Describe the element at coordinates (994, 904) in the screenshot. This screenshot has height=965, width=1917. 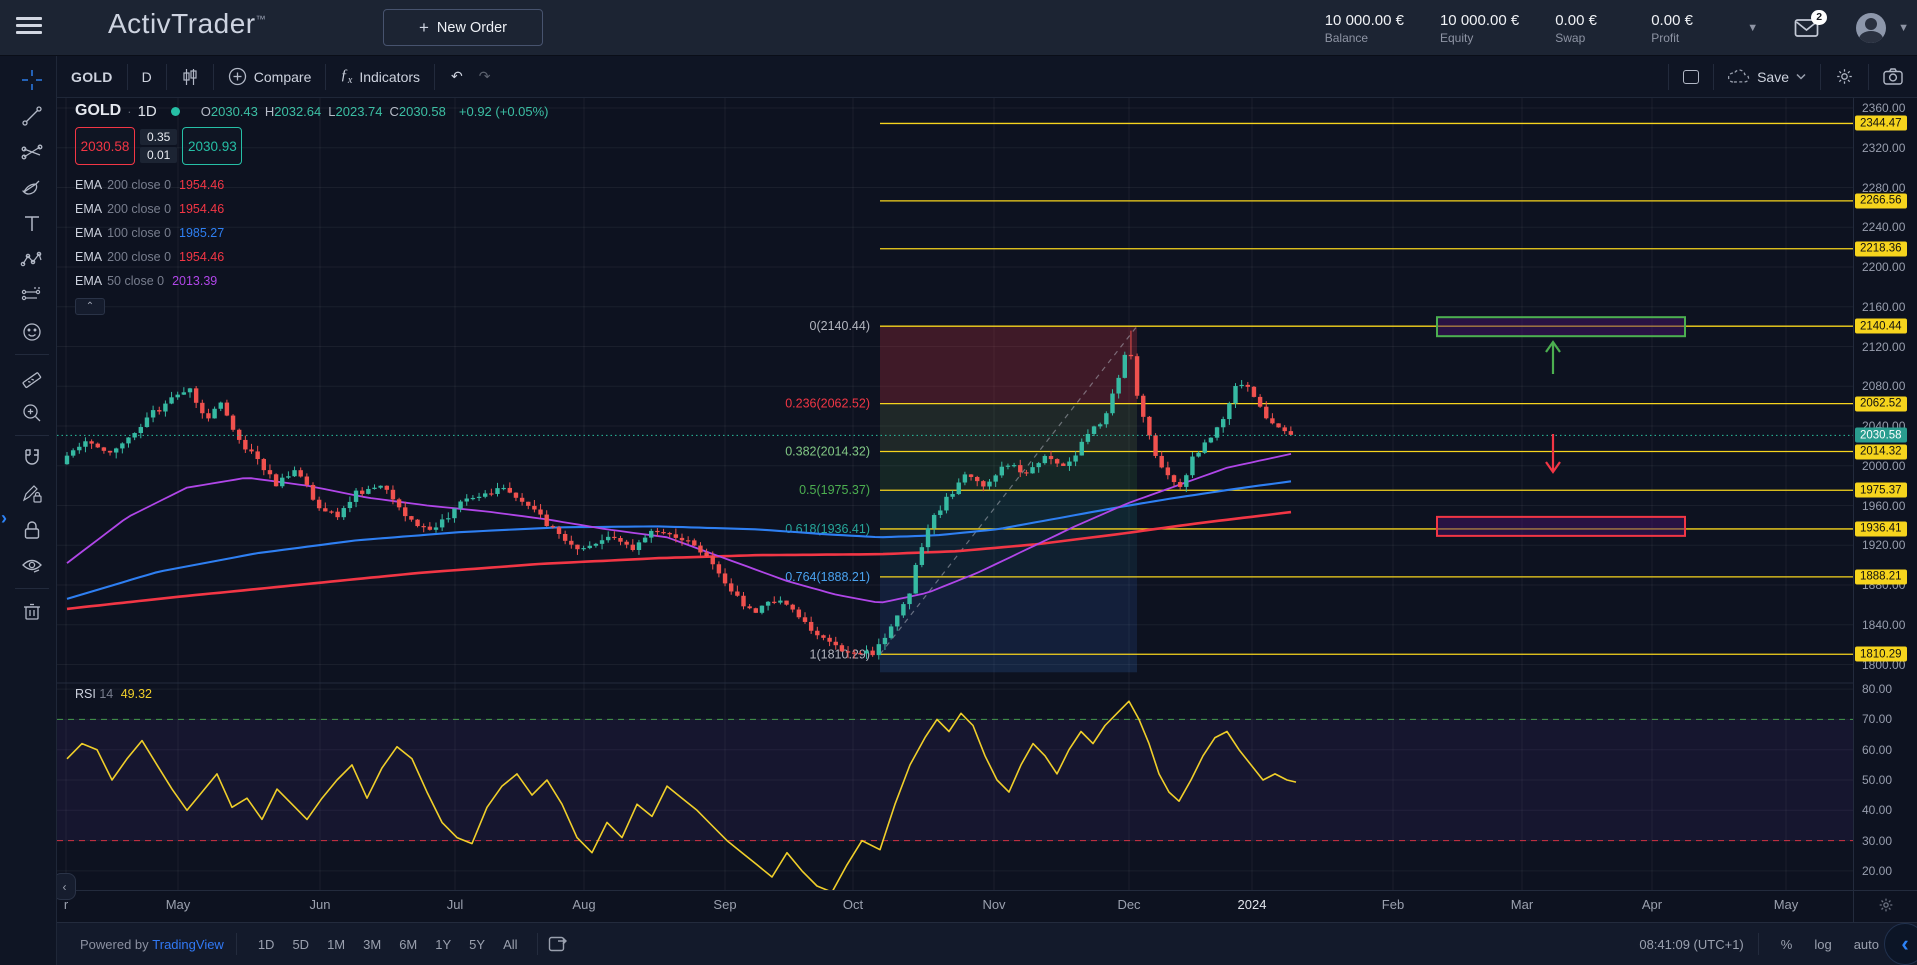
I see `time-axis-label: Nov` at that location.